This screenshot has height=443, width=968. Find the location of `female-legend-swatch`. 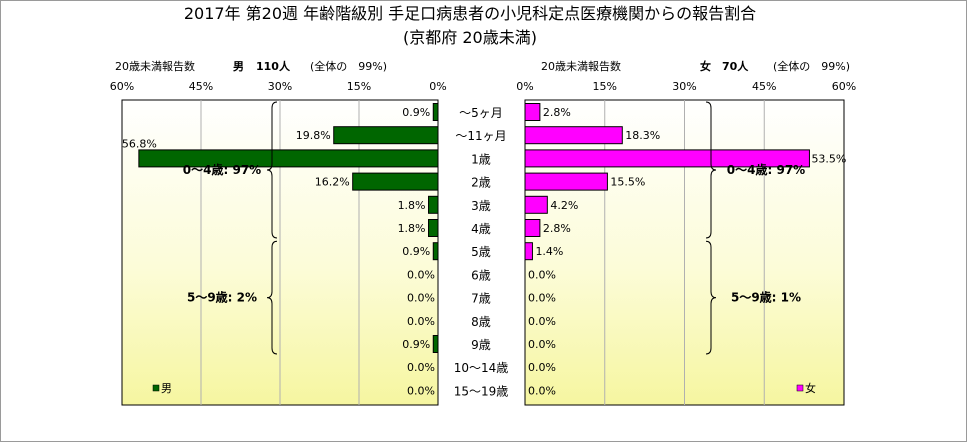

female-legend-swatch is located at coordinates (800, 388).